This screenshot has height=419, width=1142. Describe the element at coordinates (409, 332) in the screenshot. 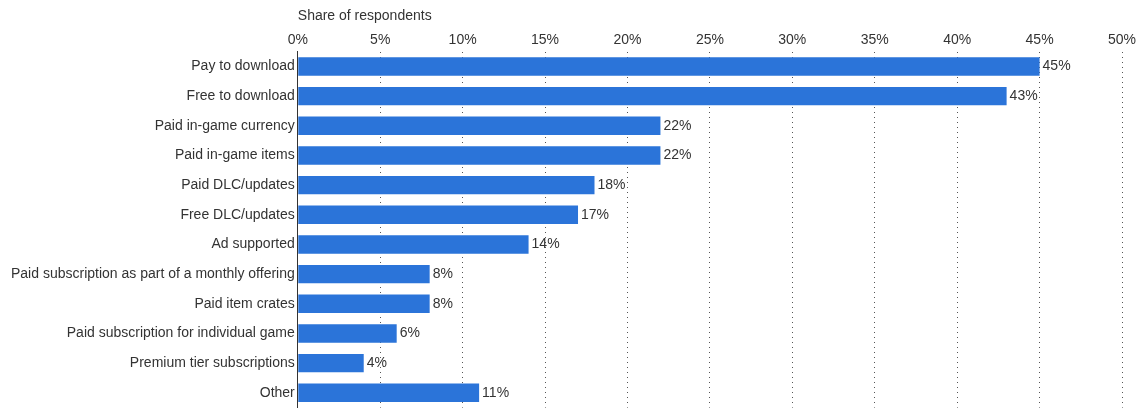

I see `data-label: 6%` at that location.